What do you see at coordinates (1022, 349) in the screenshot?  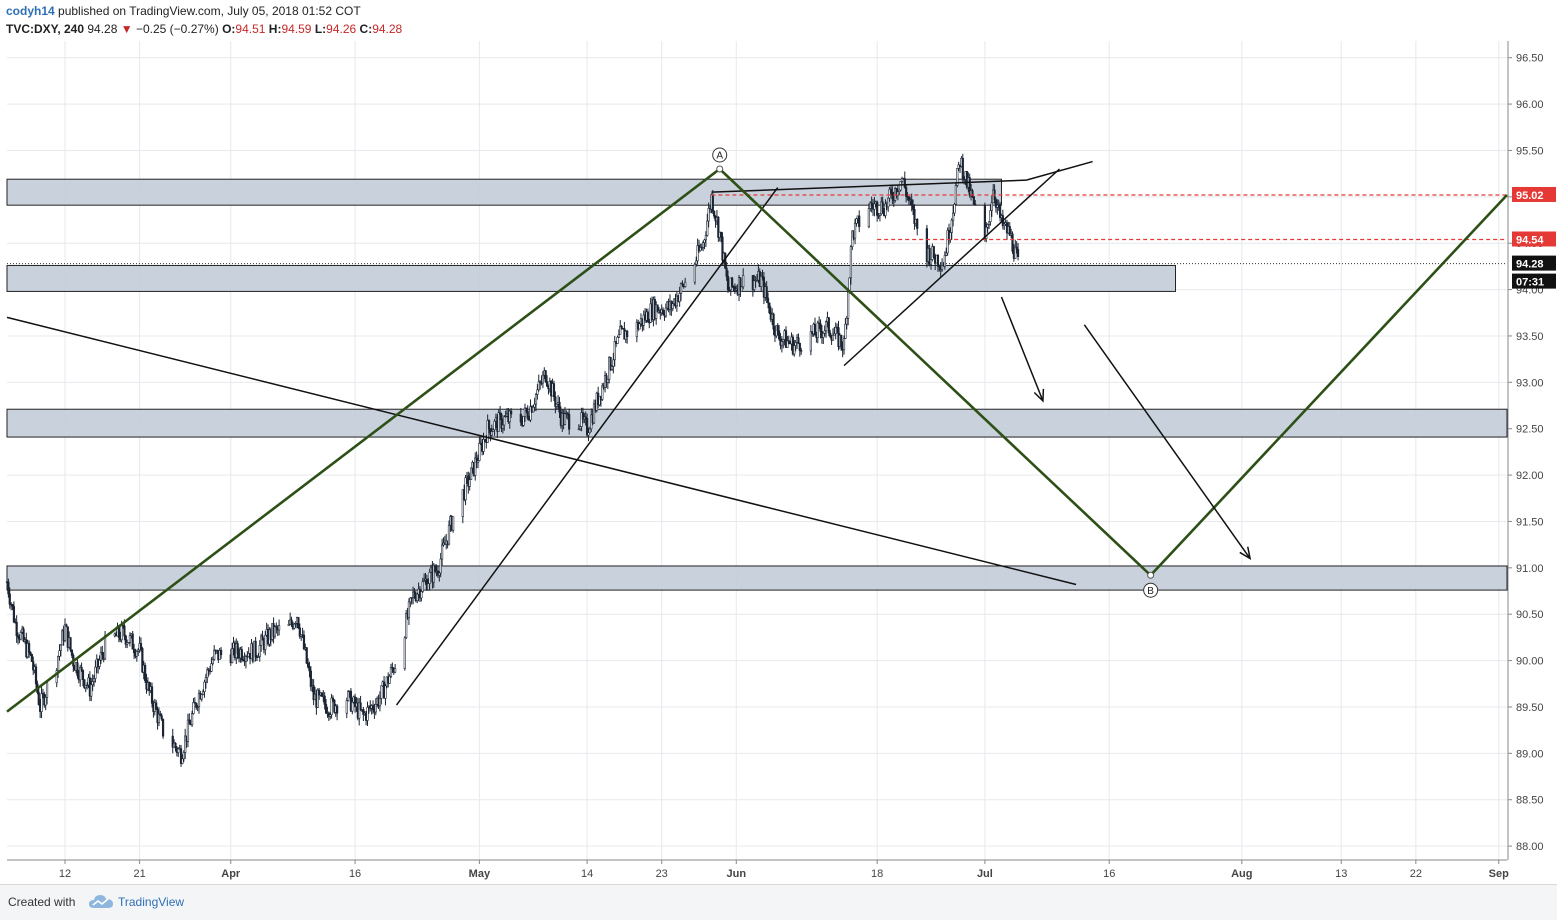 I see `arrow-line` at bounding box center [1022, 349].